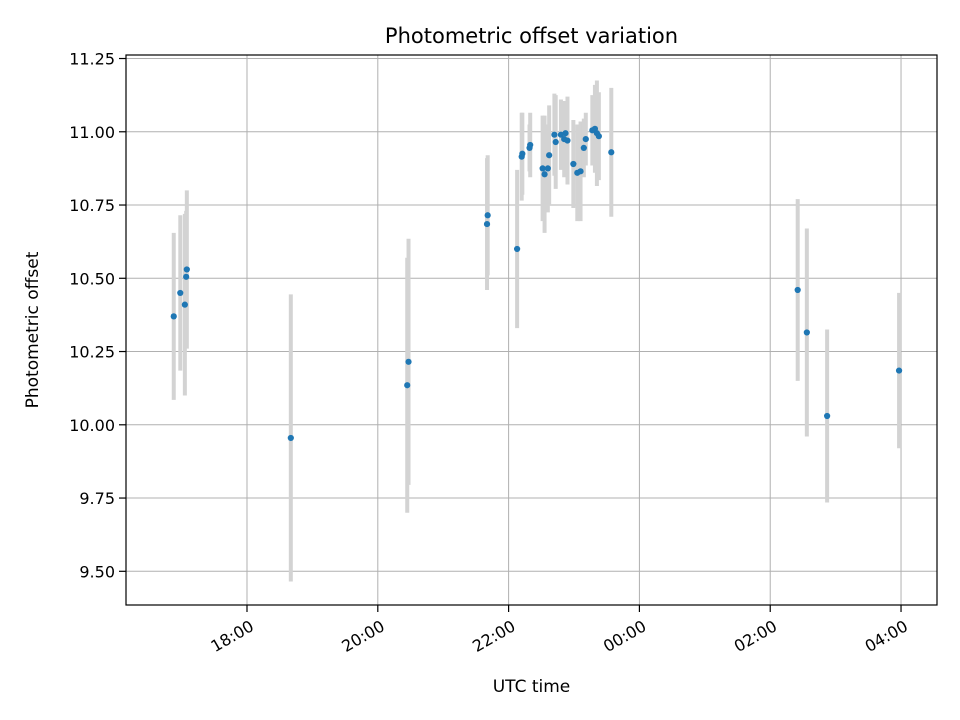 The image size is (960, 720). Describe the element at coordinates (532, 687) in the screenshot. I see `x-axis-label: UTC time` at that location.